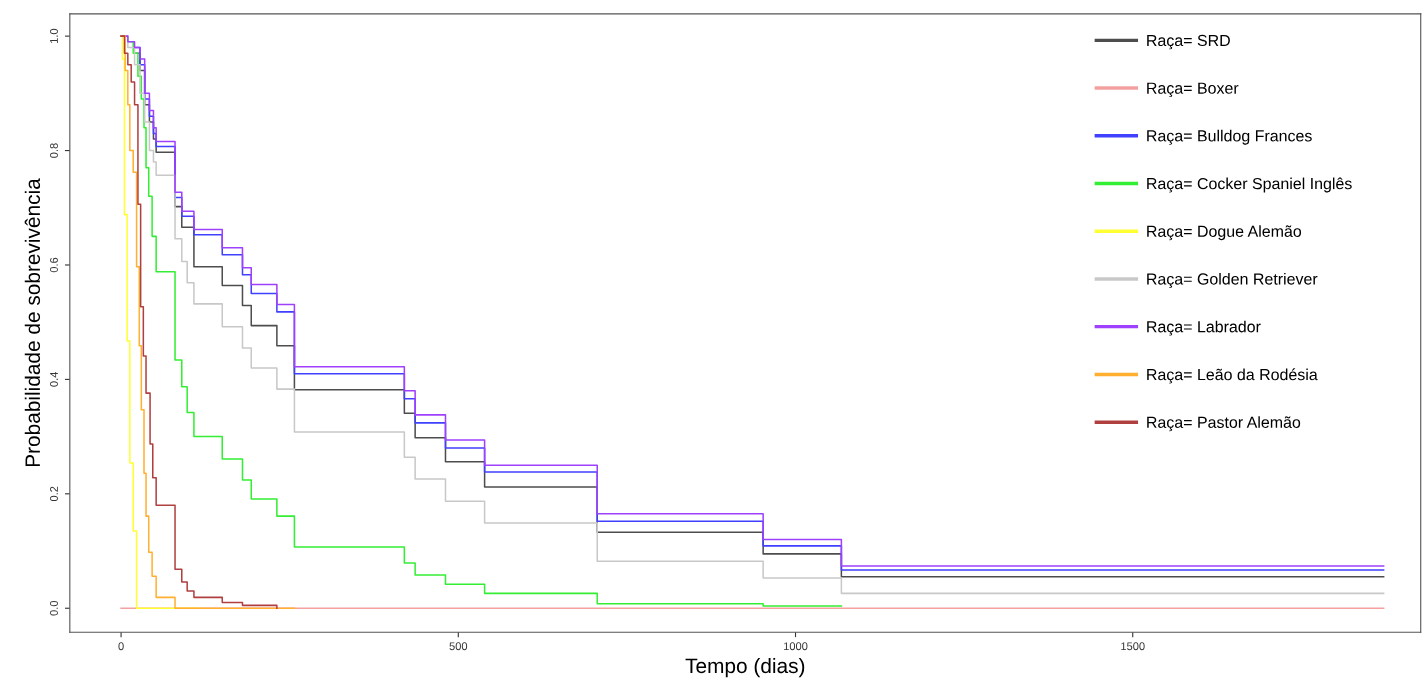 Image resolution: width=1425 pixels, height=691 pixels. I want to click on y-axis-title: Probabilidade de sobrevivência, so click(32, 322).